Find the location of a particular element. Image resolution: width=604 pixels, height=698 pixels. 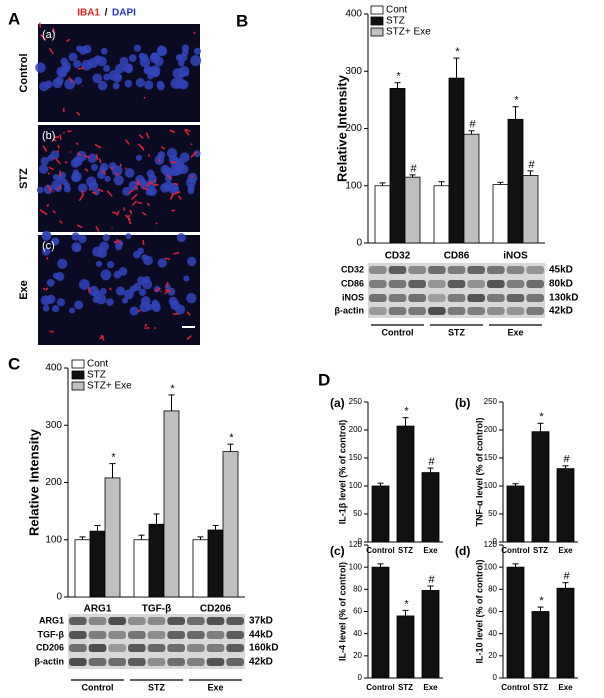

x-tick-label: STZ is located at coordinates (540, 550).